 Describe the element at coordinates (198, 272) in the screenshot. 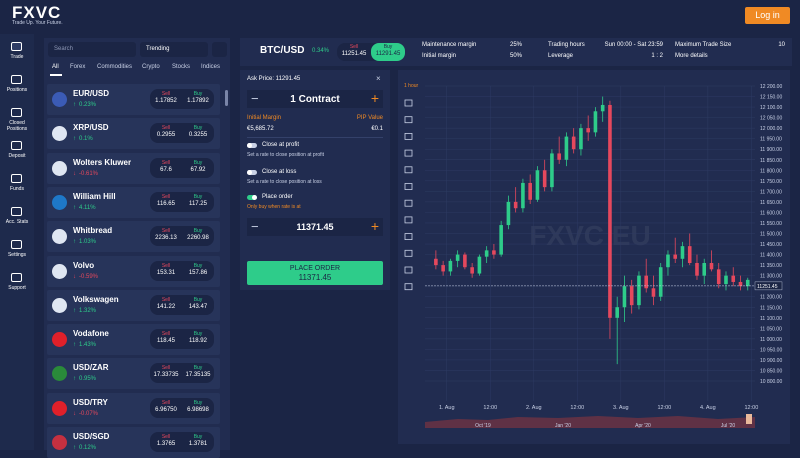

I see `buy-price: 157.86` at that location.